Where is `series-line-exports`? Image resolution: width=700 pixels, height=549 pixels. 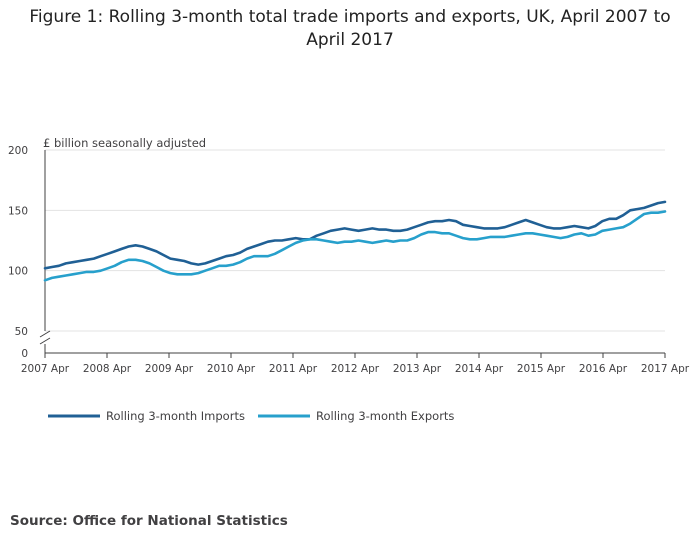
series-line-exports is located at coordinates (355, 246).